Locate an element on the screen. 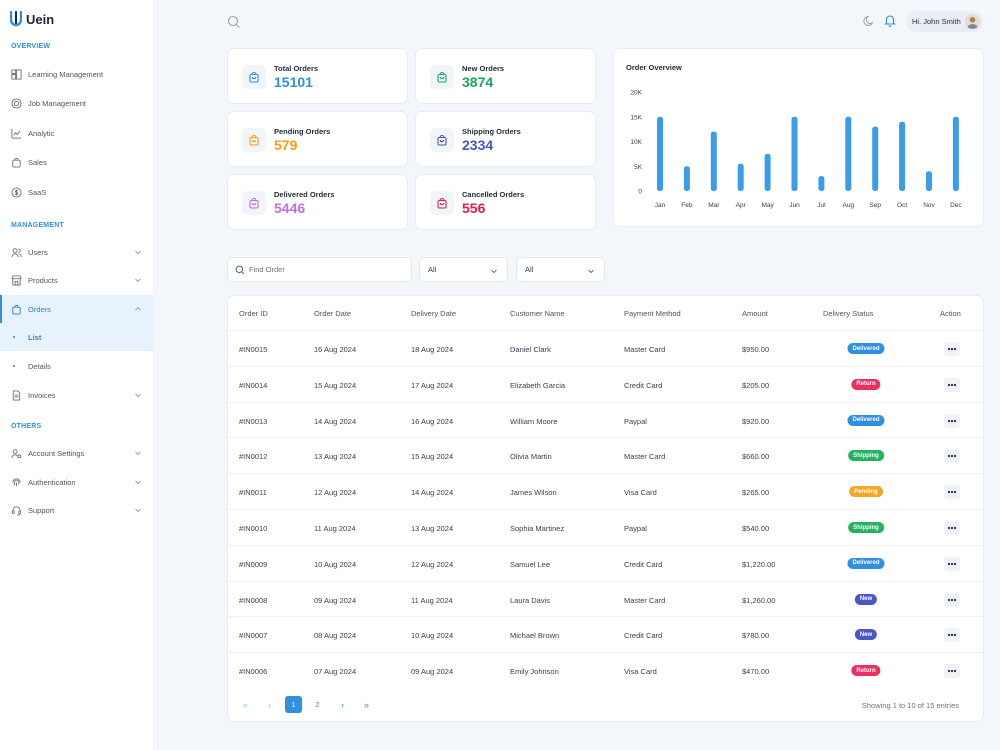 The width and height of the screenshot is (1000, 750). sidebar-item-sales: Sales is located at coordinates (76, 162).